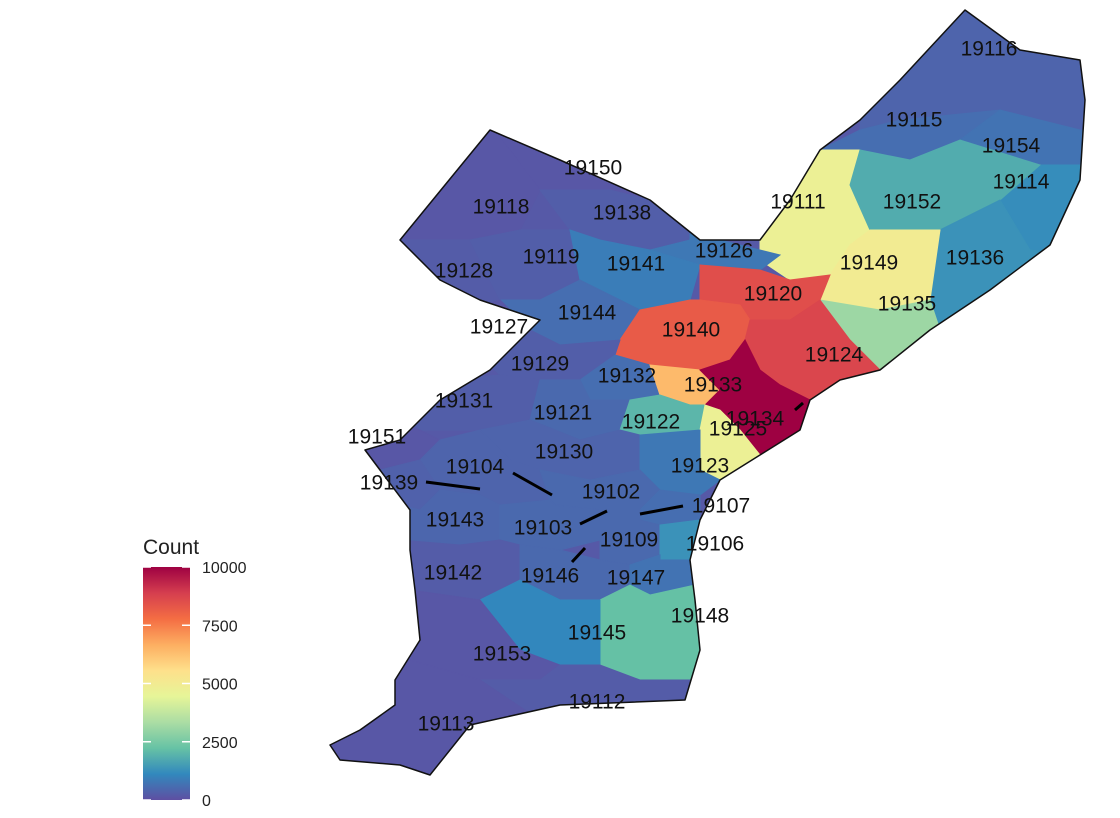 This screenshot has width=1120, height=818. What do you see at coordinates (543, 528) in the screenshot?
I see `zip-label-19103: 19103` at bounding box center [543, 528].